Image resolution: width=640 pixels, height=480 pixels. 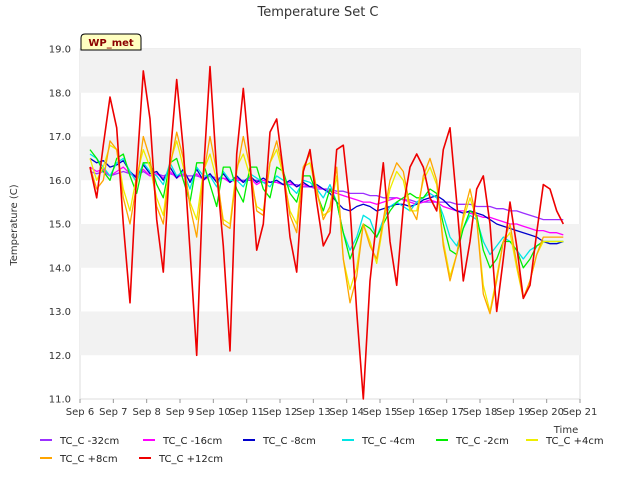 What do you see at coordinates (280, 412) in the screenshot?
I see `x-tick-label: Sep 12` at bounding box center [280, 412].